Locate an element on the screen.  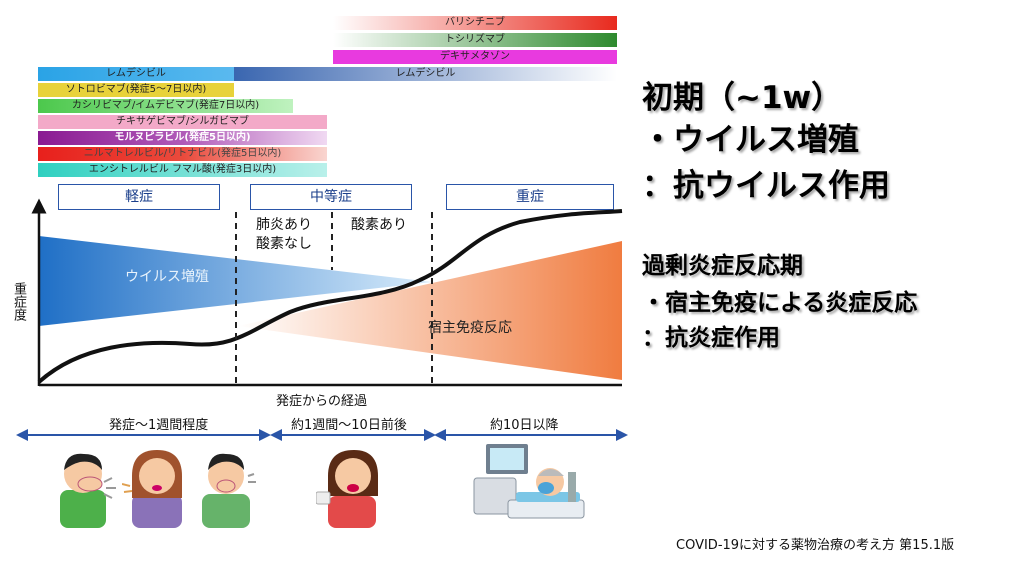
bar-tocilizumab: トシリズマブ is located at coordinates (475, 40).